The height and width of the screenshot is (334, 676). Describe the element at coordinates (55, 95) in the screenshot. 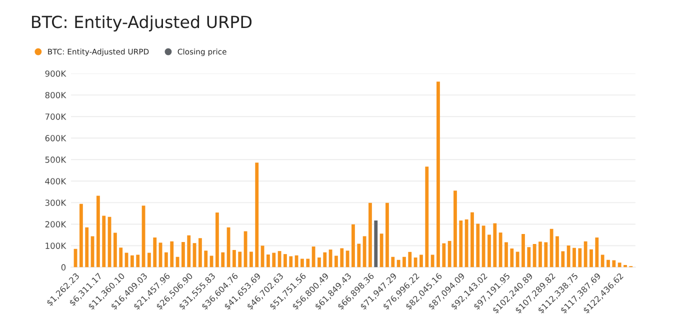

I see `y-tick-label: 800K` at that location.